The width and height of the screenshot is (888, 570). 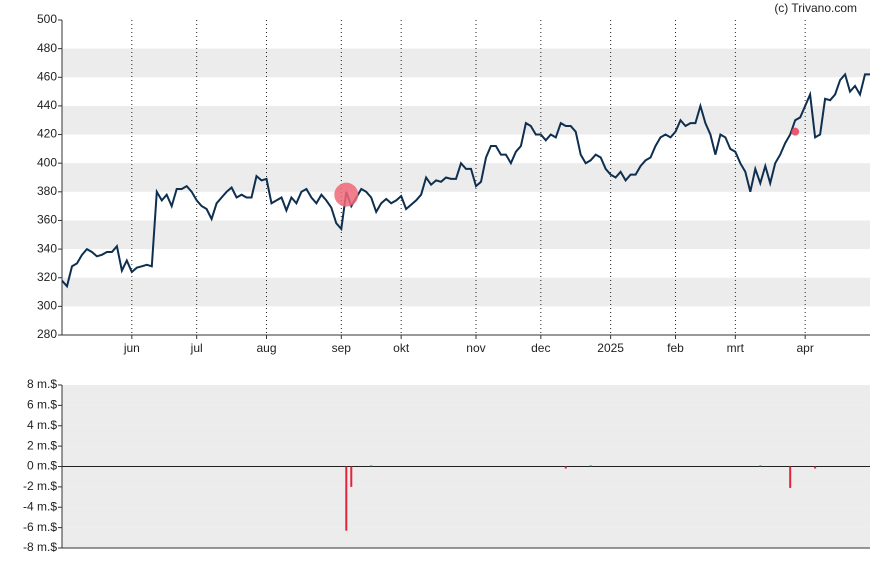 What do you see at coordinates (42, 445) in the screenshot?
I see `y-tick-label: 2 m.$` at bounding box center [42, 445].